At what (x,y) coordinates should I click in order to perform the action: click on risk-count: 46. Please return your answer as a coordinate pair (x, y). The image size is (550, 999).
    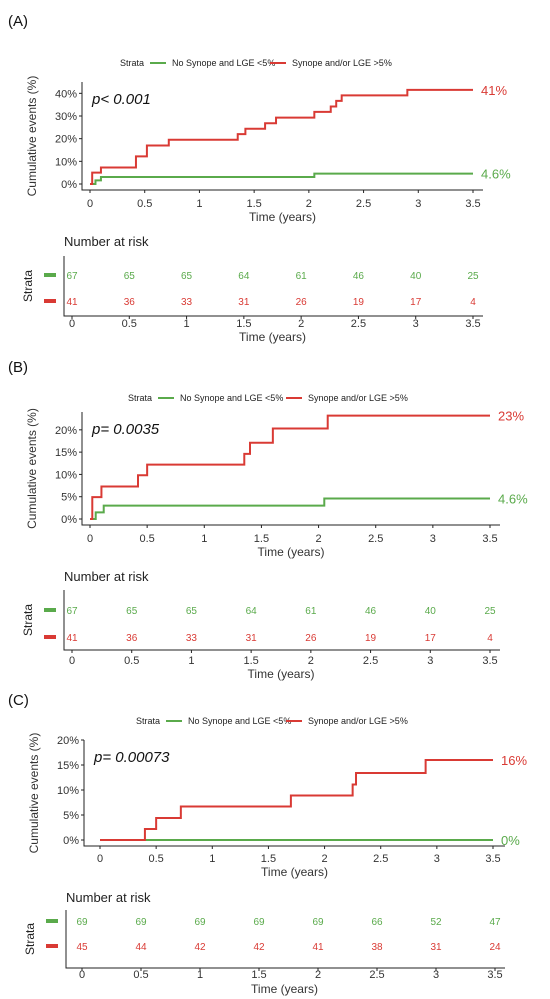
    Looking at the image, I should click on (371, 611).